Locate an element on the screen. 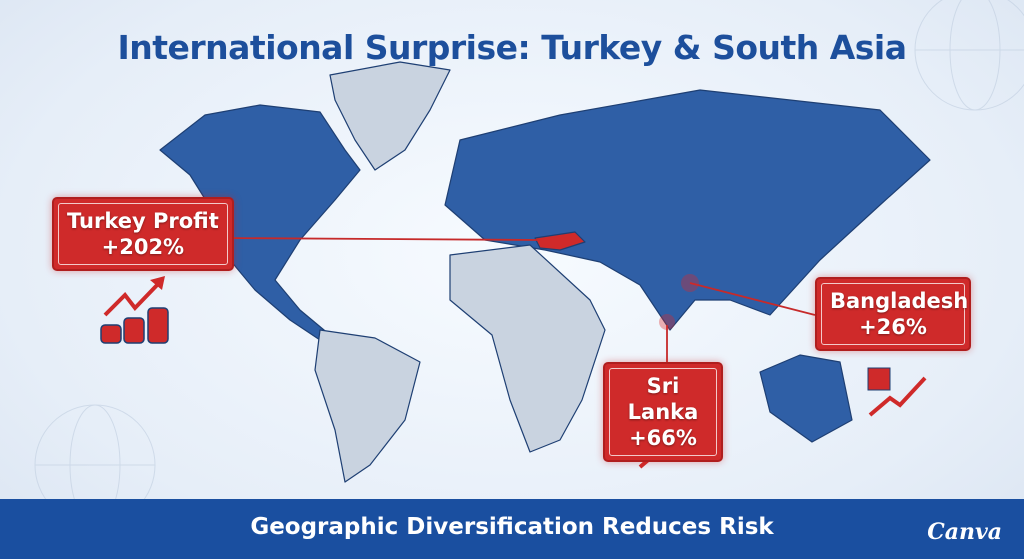 The height and width of the screenshot is (559, 1024). australia is located at coordinates (806, 398).